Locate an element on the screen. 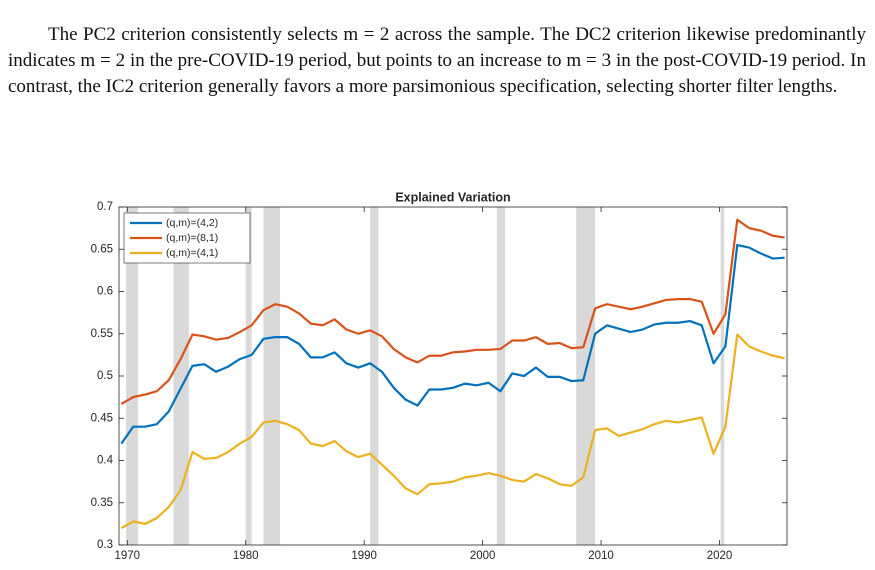 This screenshot has height=570, width=875. legend-label: (q,m)=(4,2) is located at coordinates (192, 223).